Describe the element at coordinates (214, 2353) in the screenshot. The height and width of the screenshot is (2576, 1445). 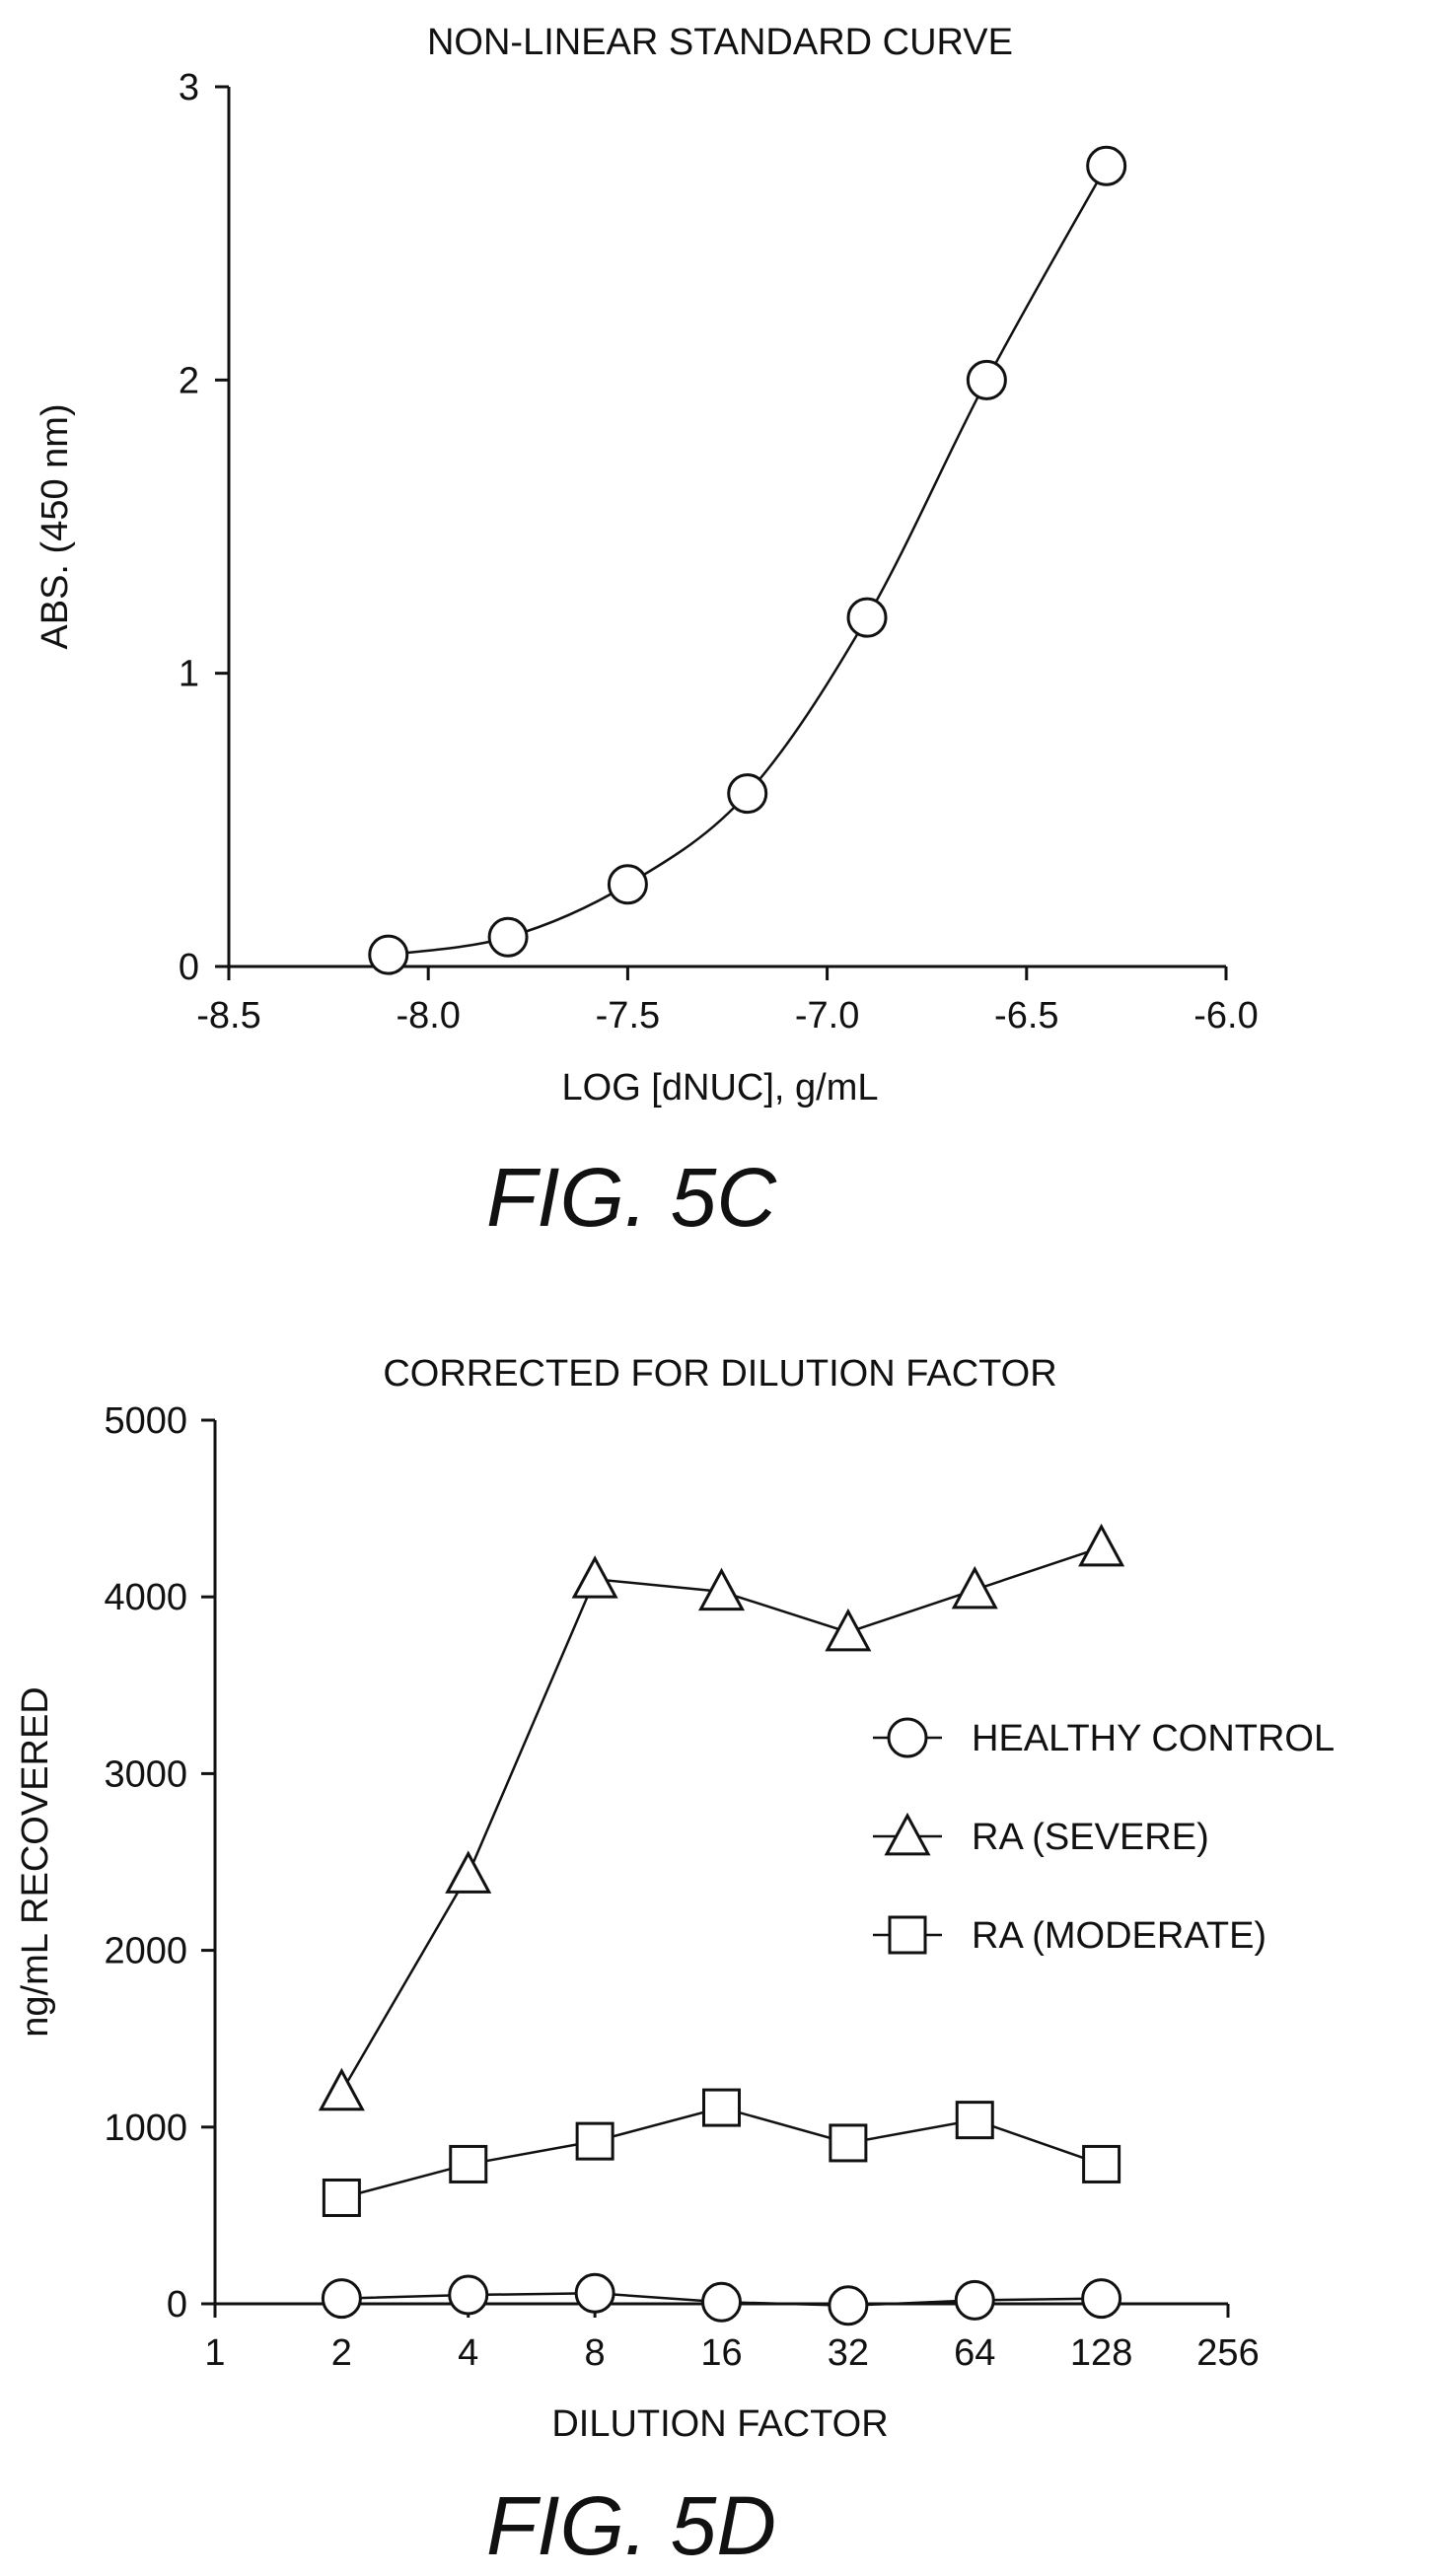
I see `x-tick-label: 1` at that location.